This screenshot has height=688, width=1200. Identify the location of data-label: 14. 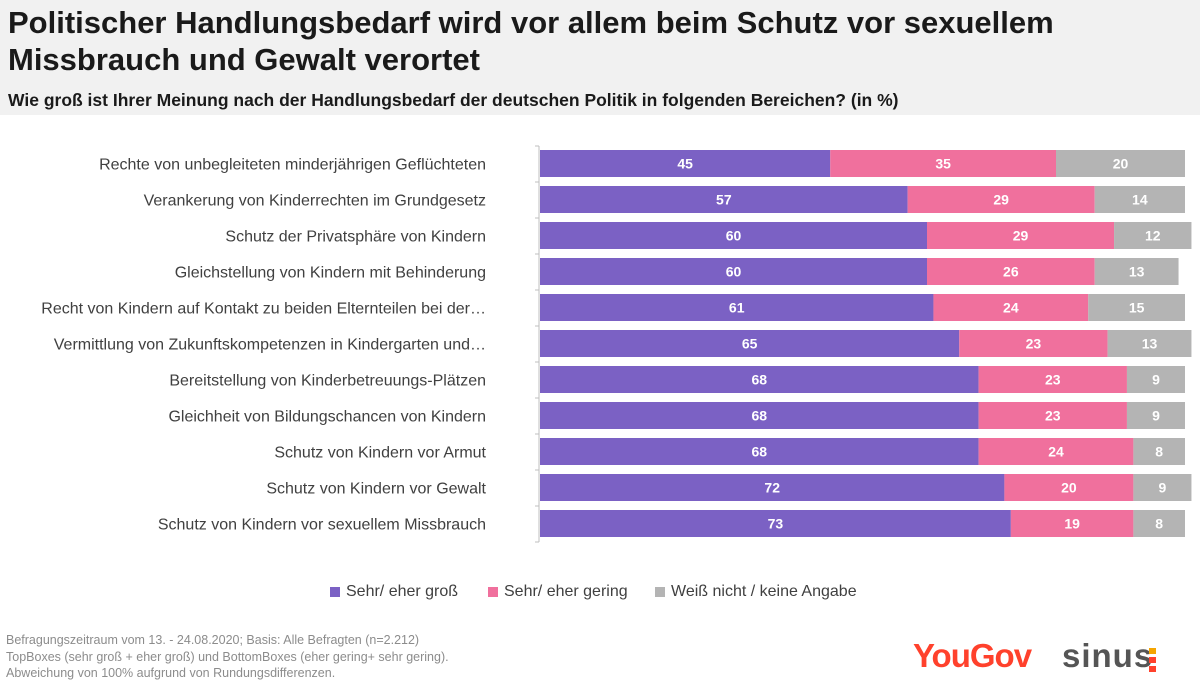
(1140, 200).